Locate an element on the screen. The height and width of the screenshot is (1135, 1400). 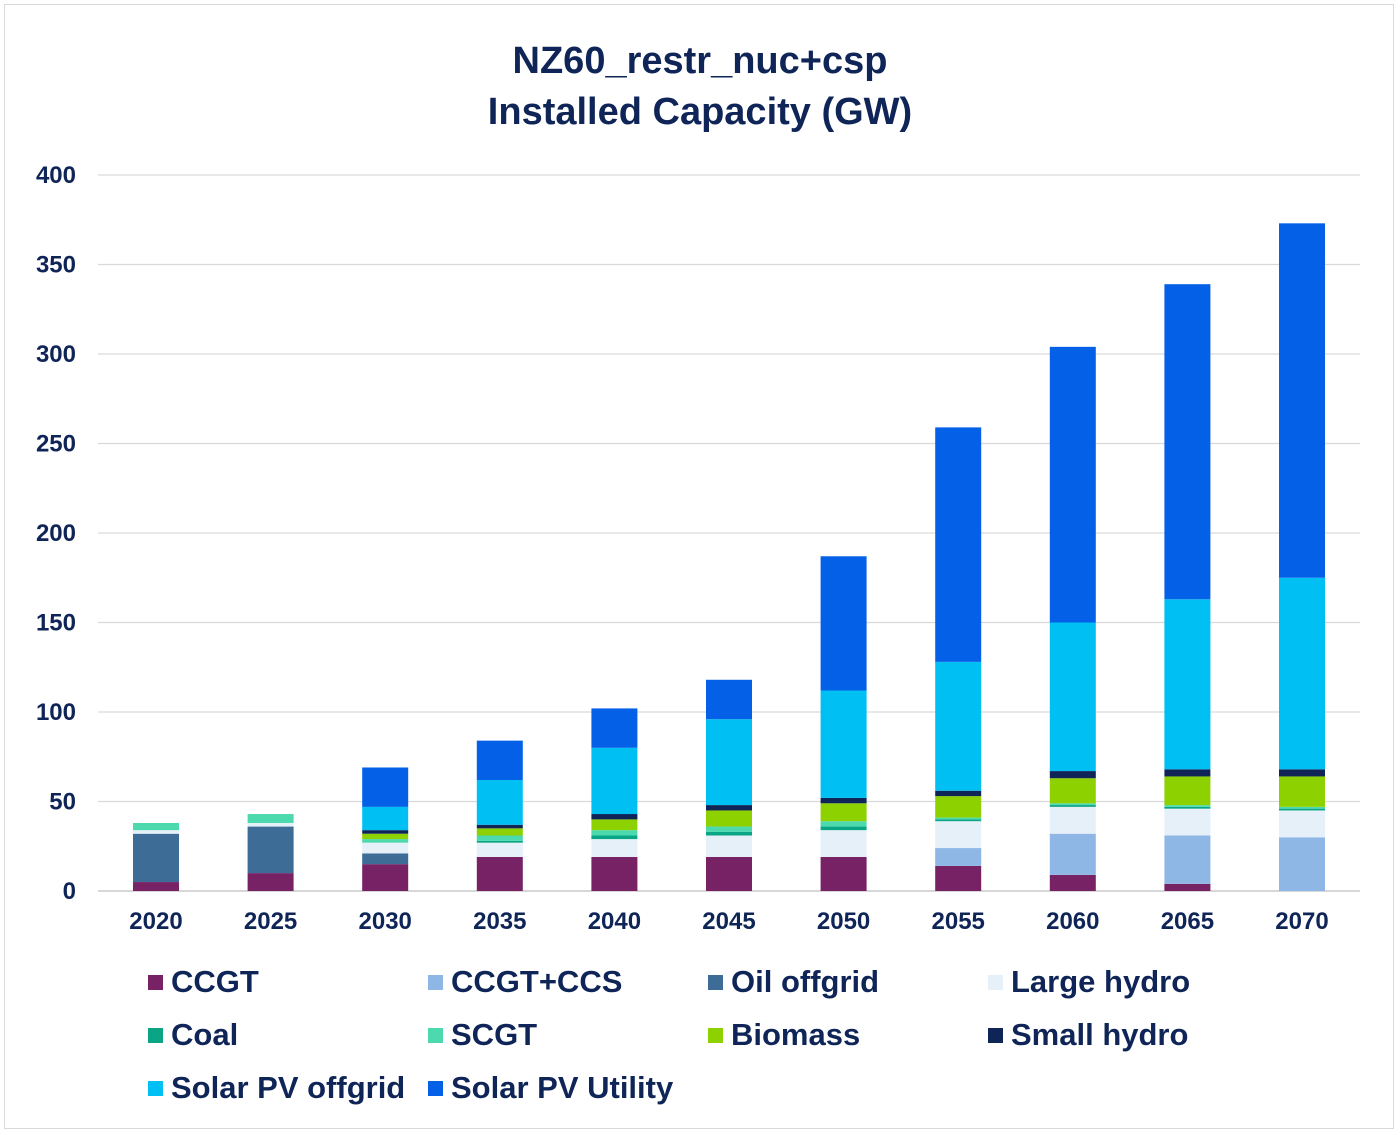
y-tick-label: 250 is located at coordinates (56, 444).